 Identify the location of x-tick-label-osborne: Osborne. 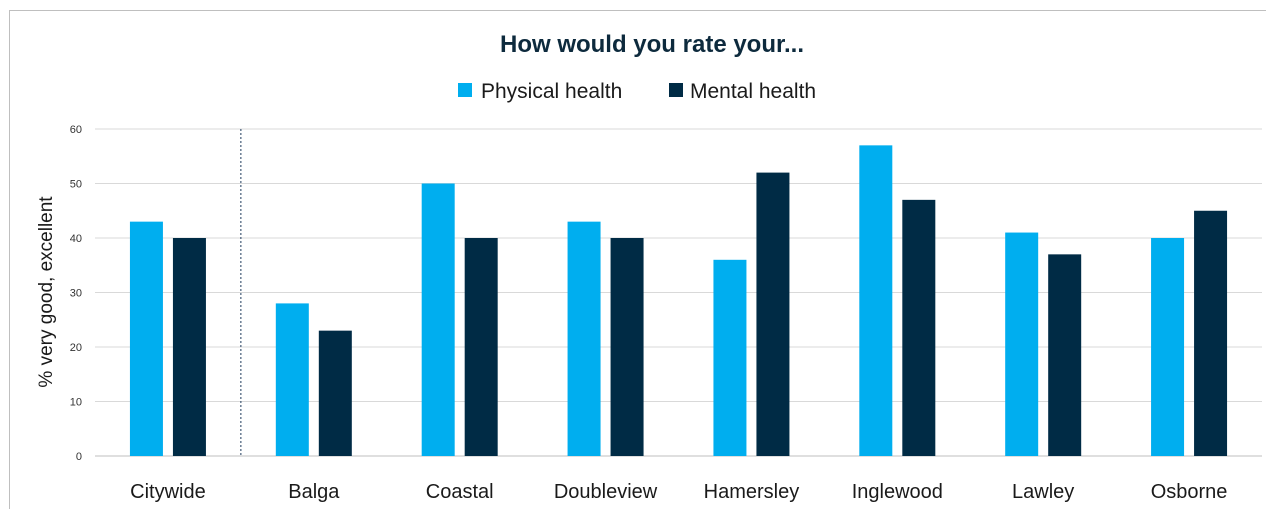
(1189, 492).